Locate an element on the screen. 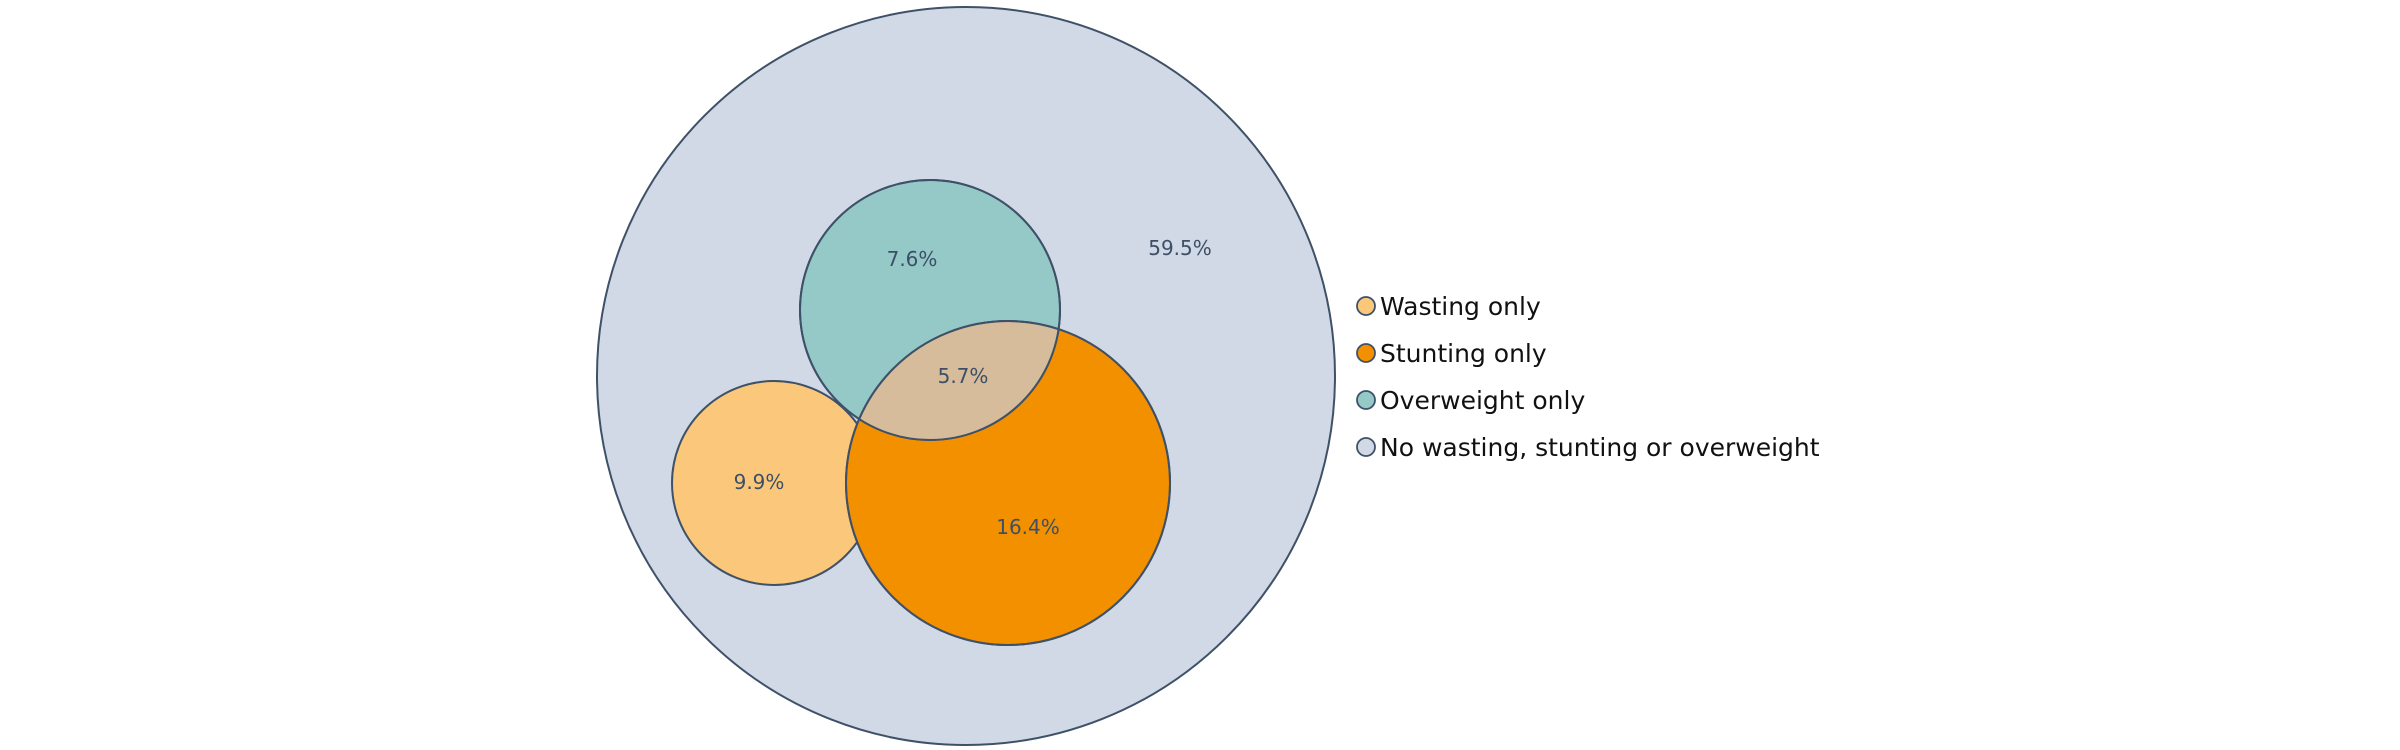 The width and height of the screenshot is (2400, 750). wasting-value-label: 9.9% is located at coordinates (759, 482).